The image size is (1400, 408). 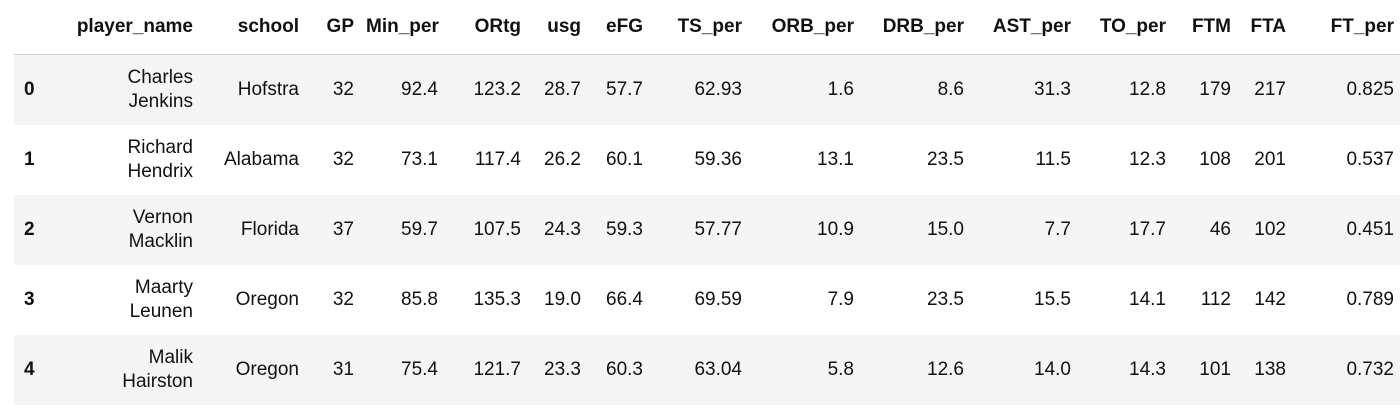 What do you see at coordinates (804, 27) in the screenshot?
I see `column-header: ORB_per` at bounding box center [804, 27].